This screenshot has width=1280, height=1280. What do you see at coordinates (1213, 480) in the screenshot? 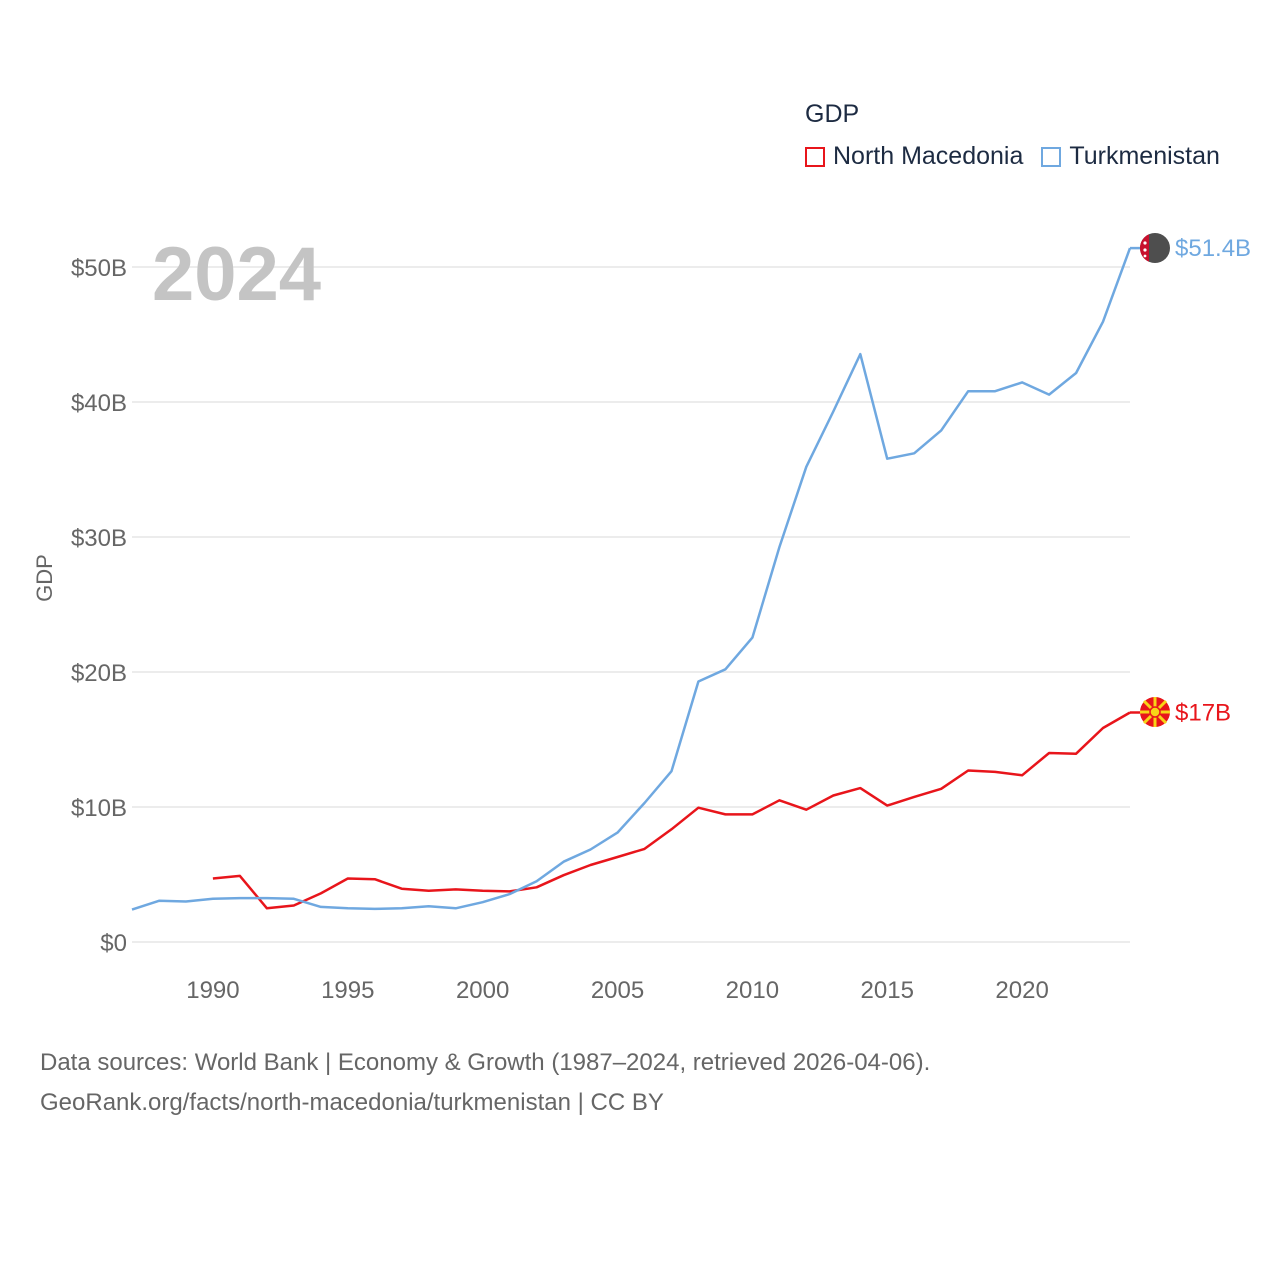
I see `end-labels: $17B $51.4B` at bounding box center [1213, 480].